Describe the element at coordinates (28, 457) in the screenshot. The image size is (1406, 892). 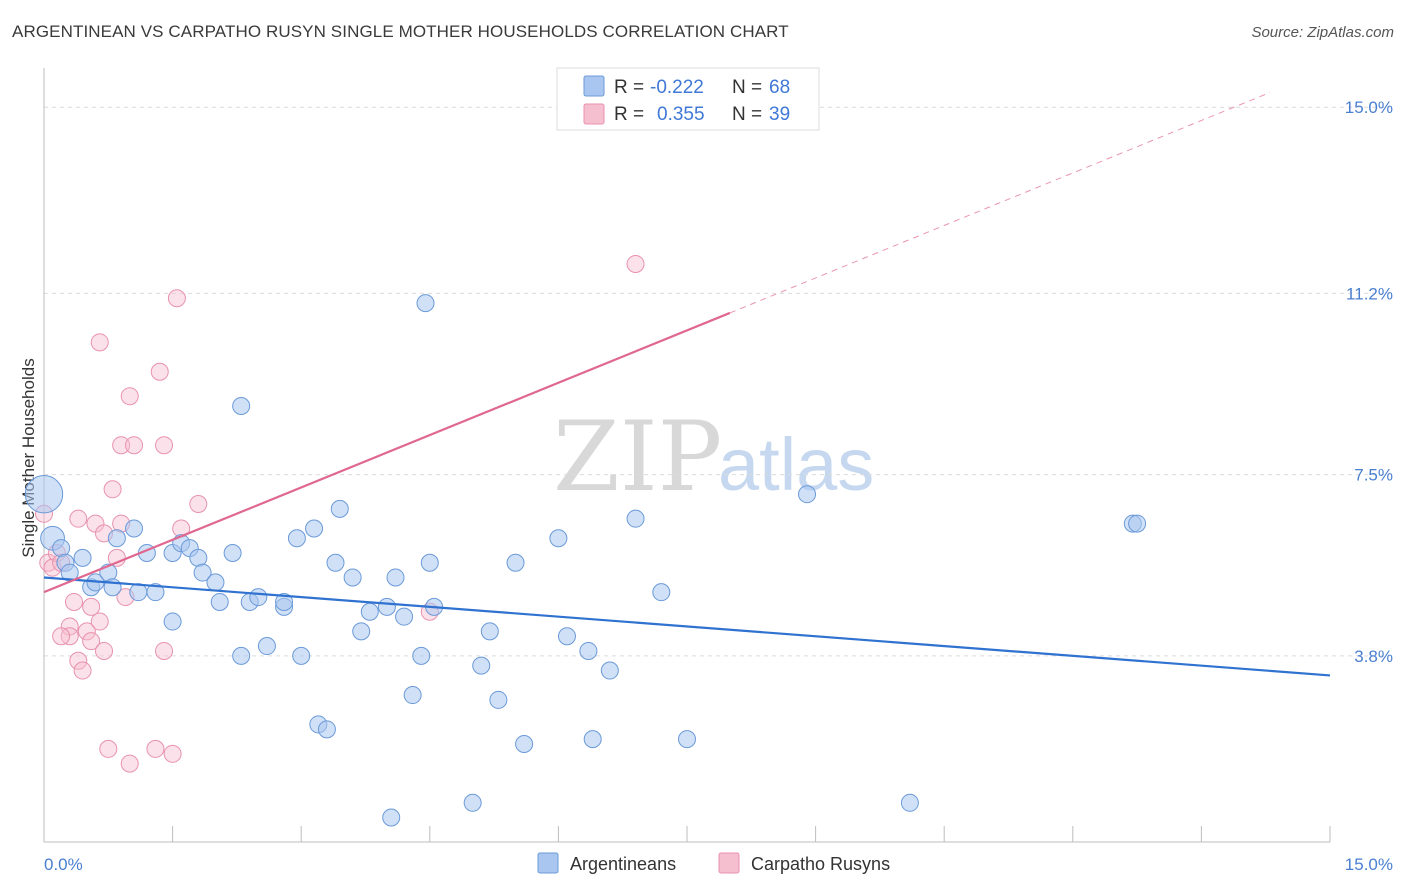
I see `y-axis-label: Single Mother Households` at that location.